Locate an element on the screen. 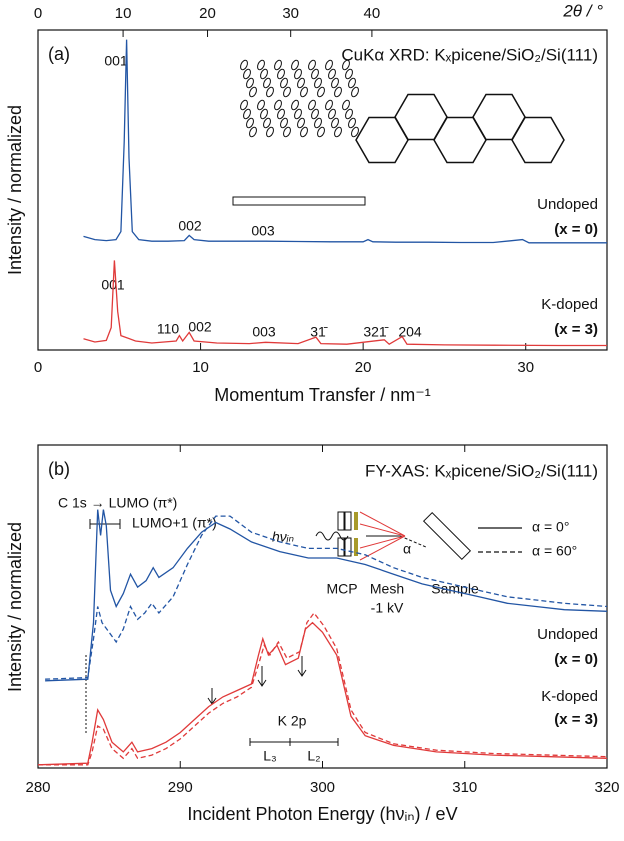  x2-axis-label: 2θ / ° is located at coordinates (582, 10).